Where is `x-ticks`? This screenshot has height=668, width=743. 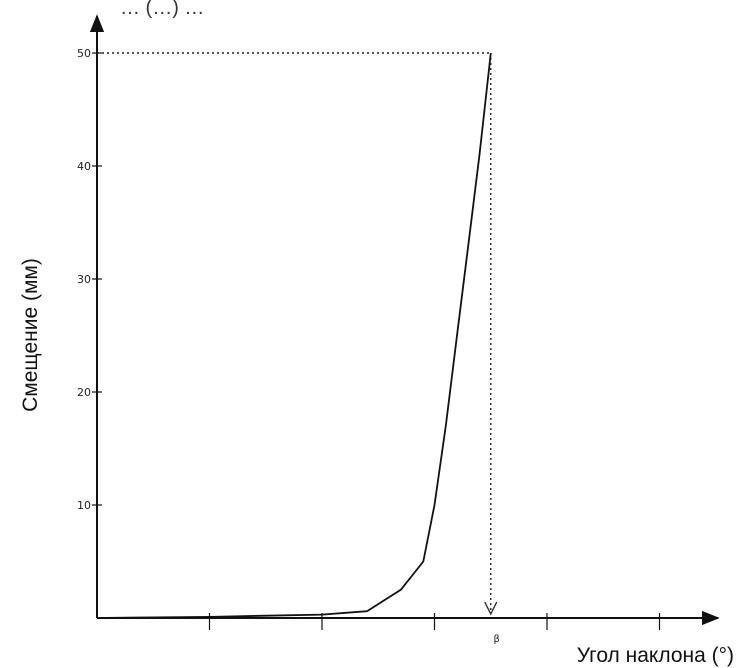 x-ticks is located at coordinates (434, 621).